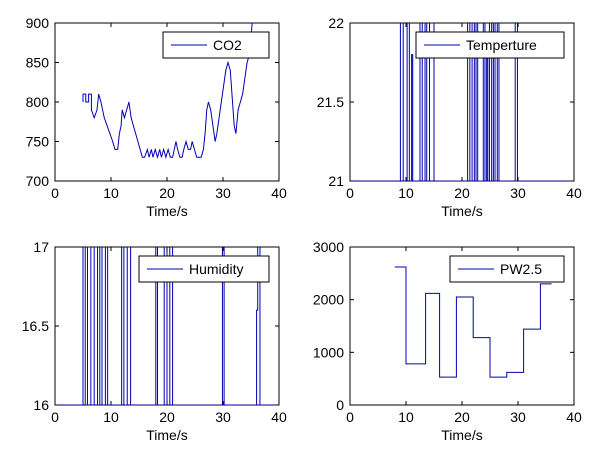 This screenshot has height=461, width=604. What do you see at coordinates (328, 247) in the screenshot?
I see `y-tick-label: 3000` at bounding box center [328, 247].